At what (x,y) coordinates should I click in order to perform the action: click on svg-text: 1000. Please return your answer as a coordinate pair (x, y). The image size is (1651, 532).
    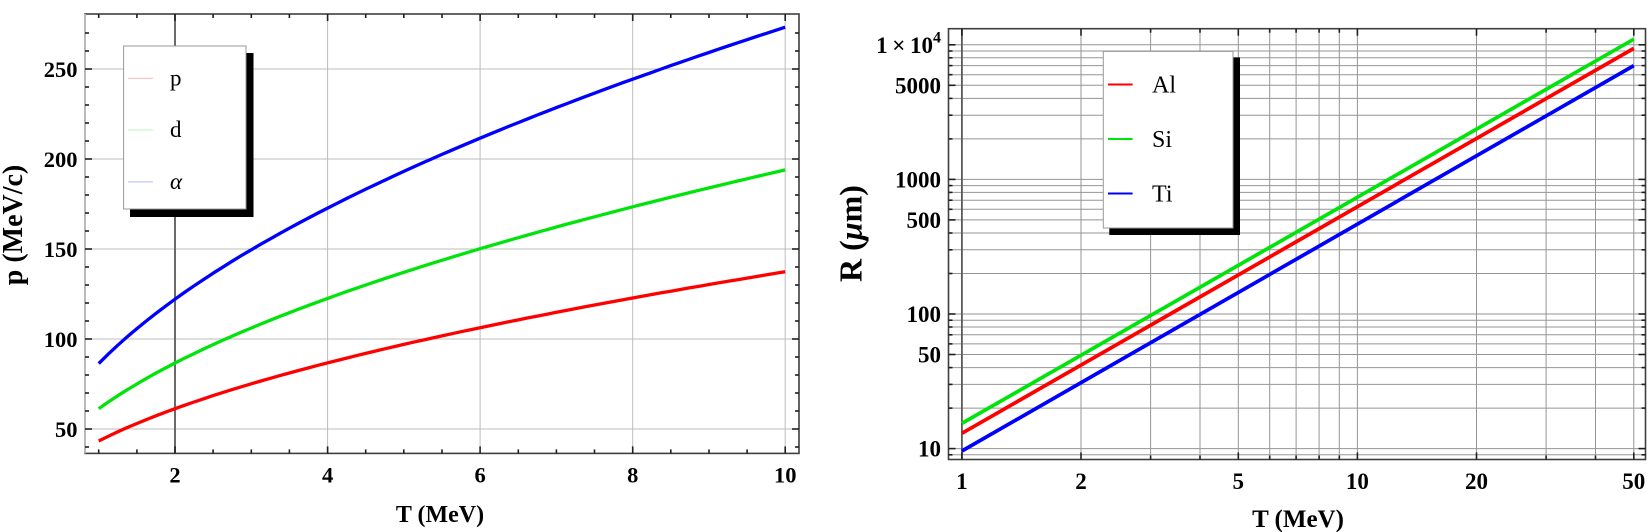
    Looking at the image, I should click on (918, 179).